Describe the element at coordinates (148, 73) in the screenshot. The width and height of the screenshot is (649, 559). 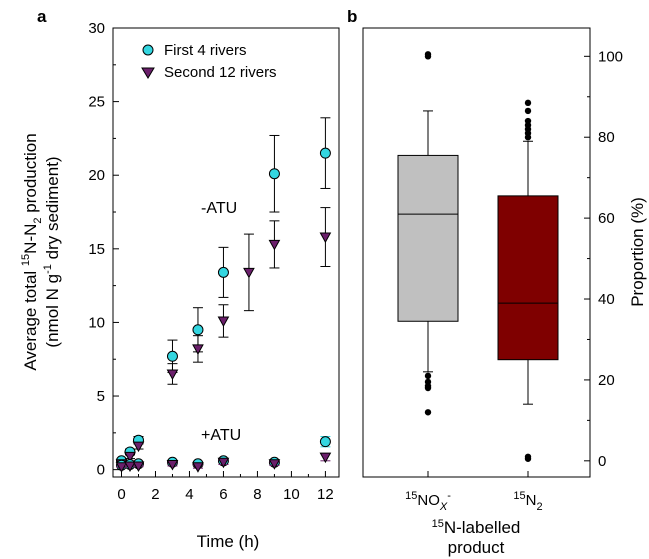
I see `legend-second-marker` at that location.